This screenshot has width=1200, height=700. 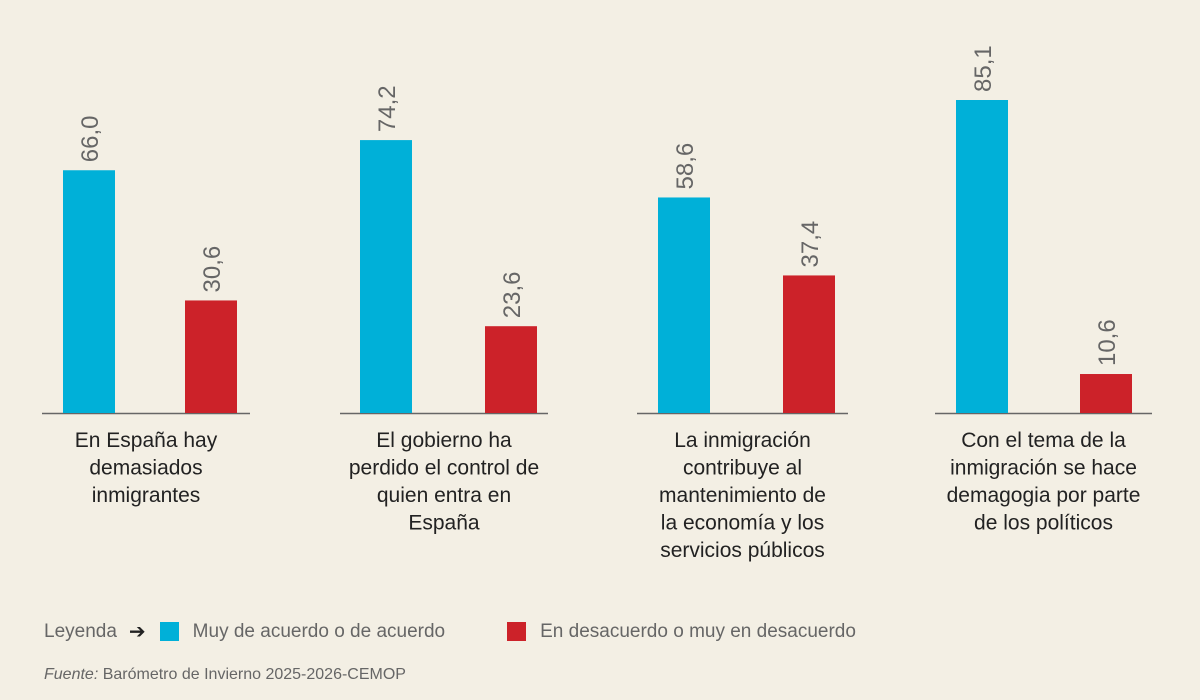 What do you see at coordinates (444, 495) in the screenshot?
I see `category-label: quien entra en` at bounding box center [444, 495].